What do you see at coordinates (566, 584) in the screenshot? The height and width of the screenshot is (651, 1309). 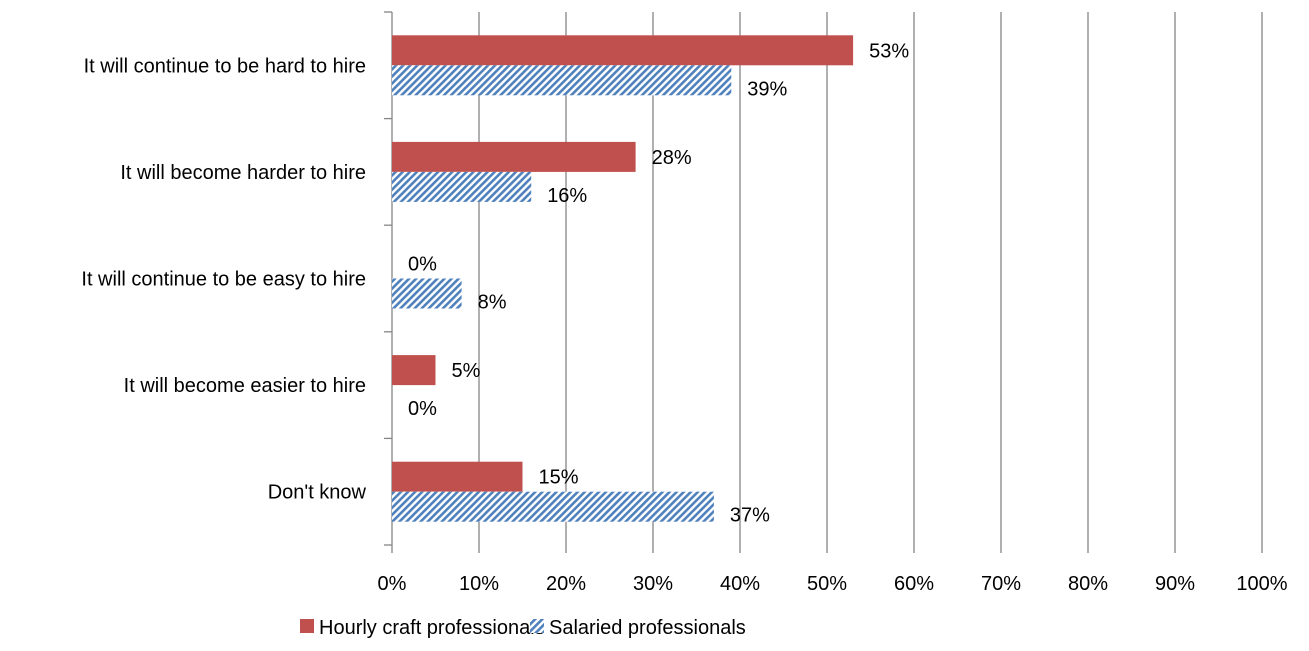 I see `x-tick-label-20: 20%` at bounding box center [566, 584].